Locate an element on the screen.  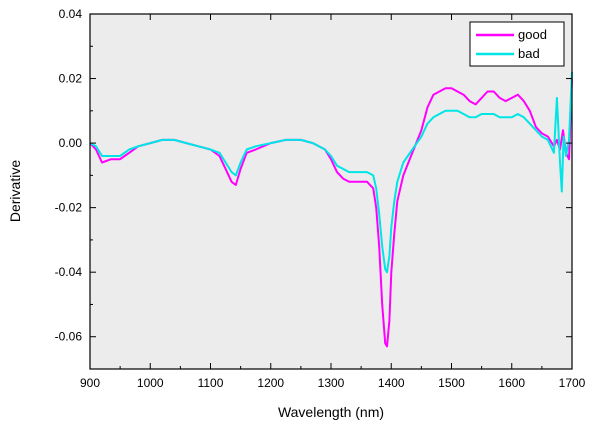
x-tick-label: 1700 is located at coordinates (572, 383).